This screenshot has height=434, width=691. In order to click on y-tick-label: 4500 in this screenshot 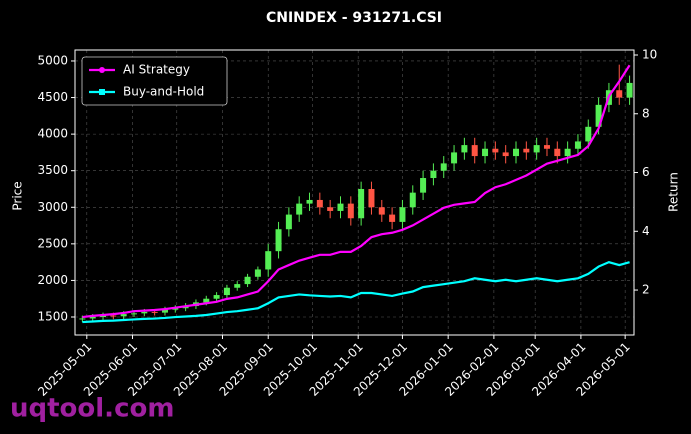, I will do `click(52, 97)`.